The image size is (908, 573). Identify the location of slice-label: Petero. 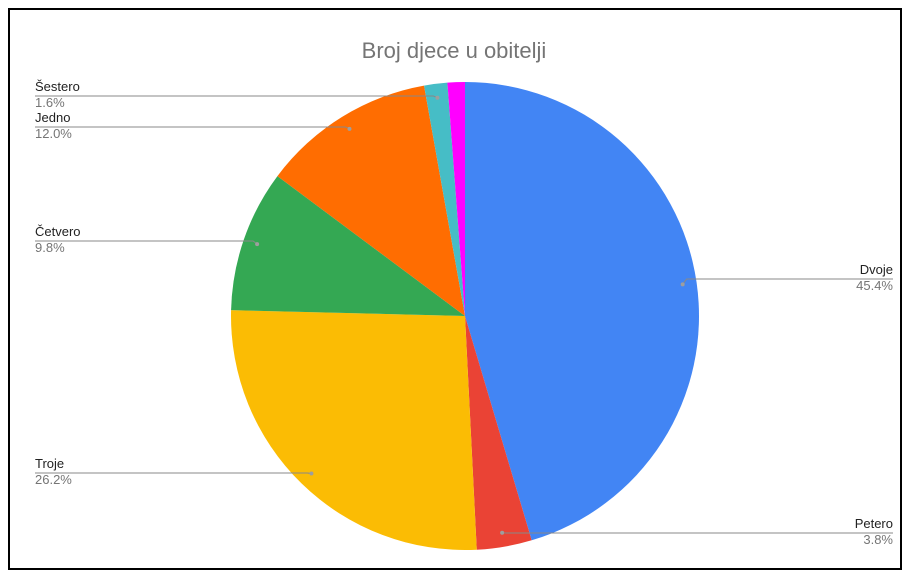
(874, 523).